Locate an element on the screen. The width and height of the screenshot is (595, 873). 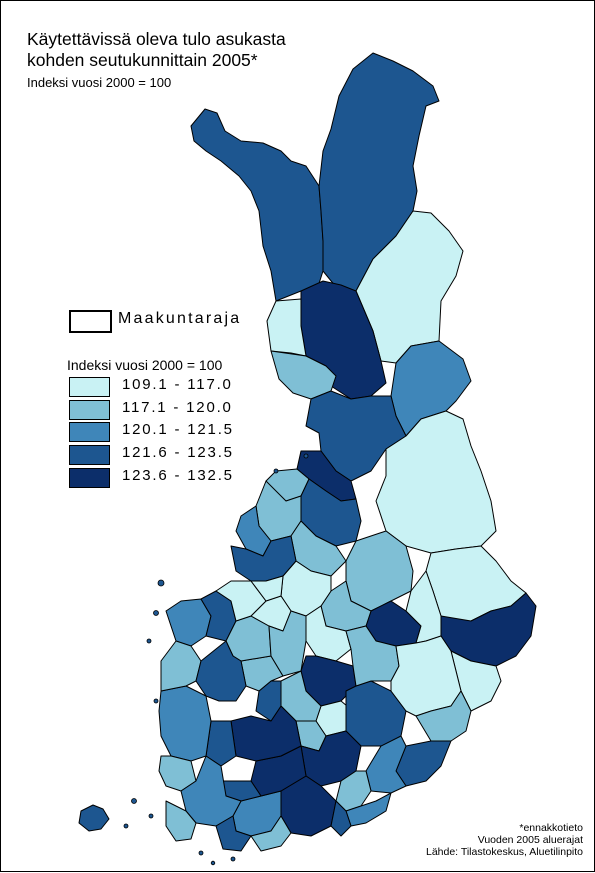
region-vaasa is located at coordinates (188, 622).